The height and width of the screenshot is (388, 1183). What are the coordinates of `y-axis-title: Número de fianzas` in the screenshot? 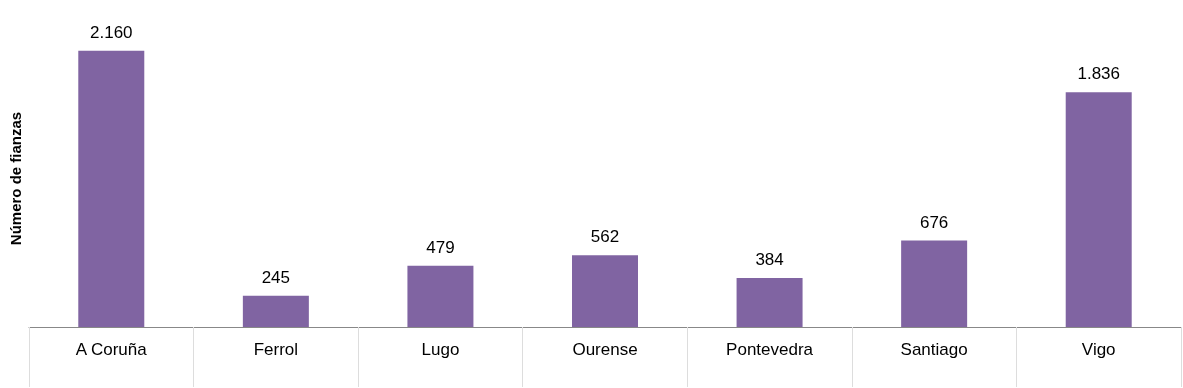 It's located at (15, 178).